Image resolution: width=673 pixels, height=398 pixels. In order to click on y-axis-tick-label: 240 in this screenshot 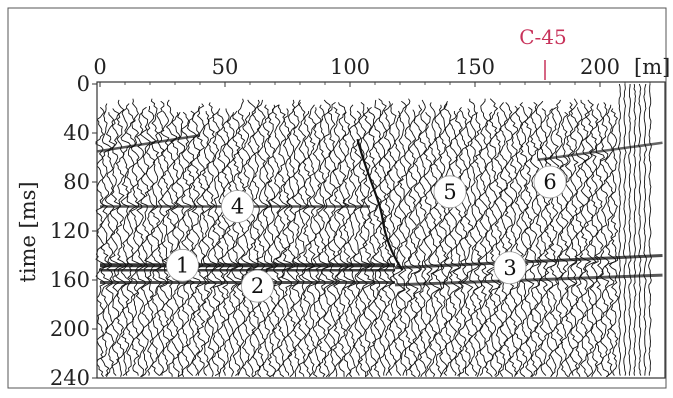, I will do `click(70, 378)`.